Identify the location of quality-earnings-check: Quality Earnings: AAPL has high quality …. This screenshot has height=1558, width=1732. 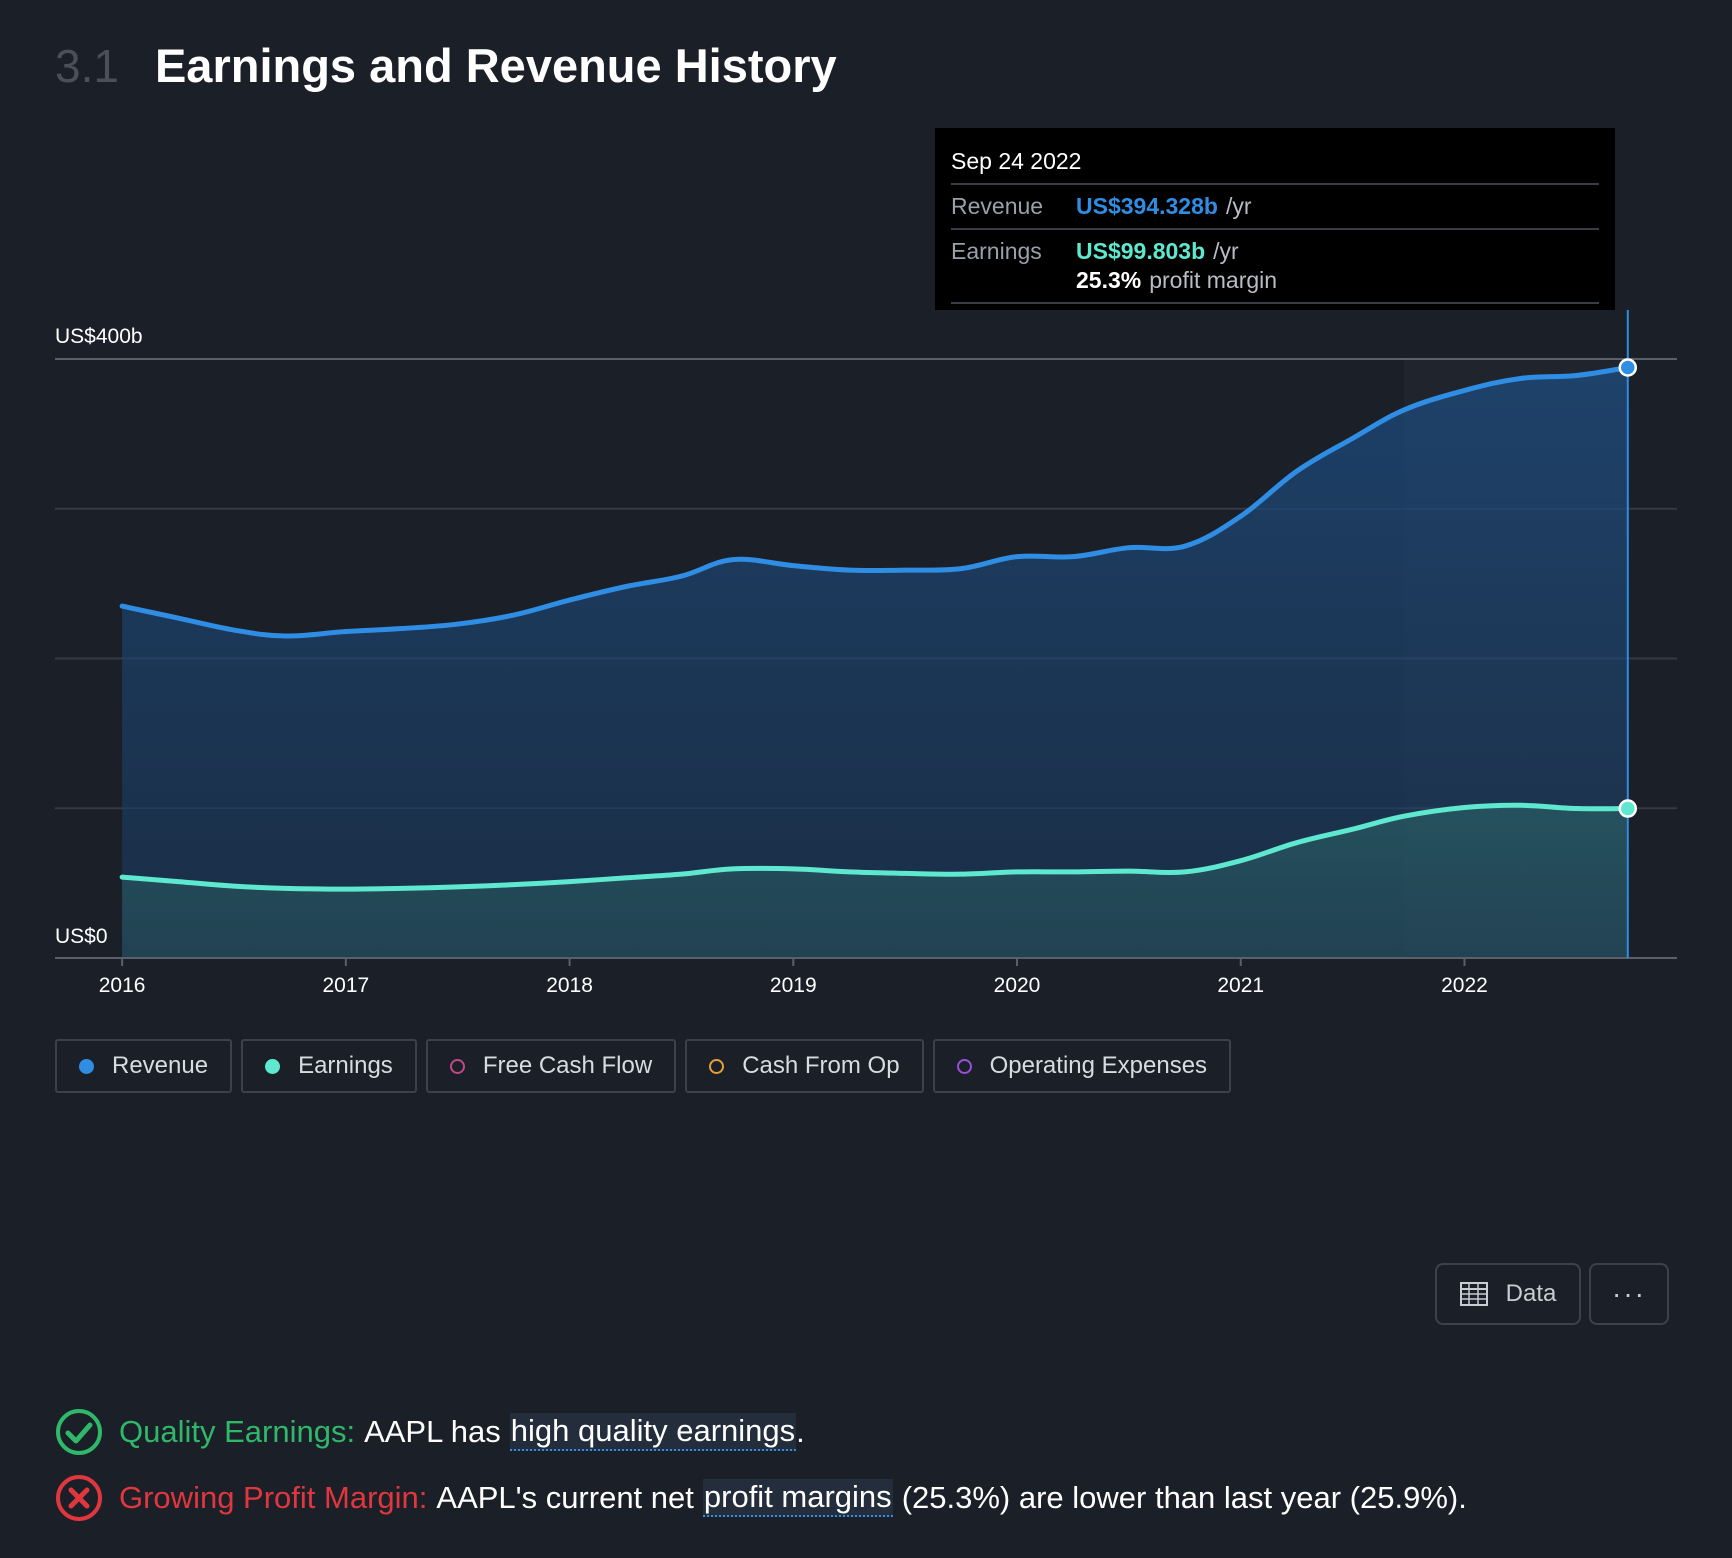
(430, 1432).